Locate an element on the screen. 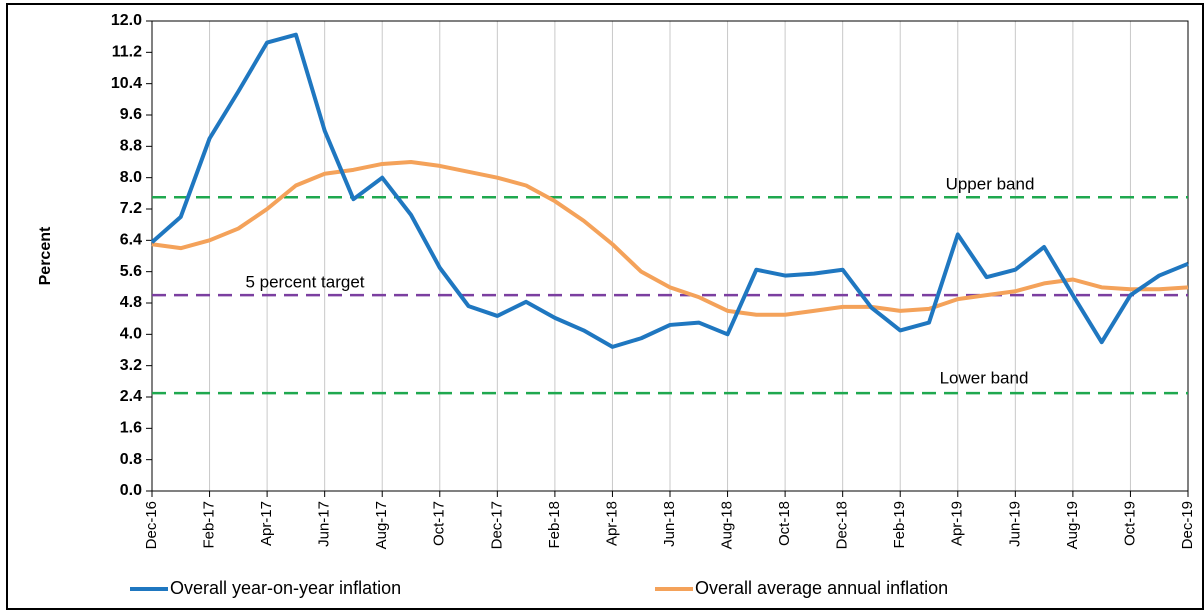 The image size is (1204, 610). x-tick-label: Jun-19 is located at coordinates (1014, 524).